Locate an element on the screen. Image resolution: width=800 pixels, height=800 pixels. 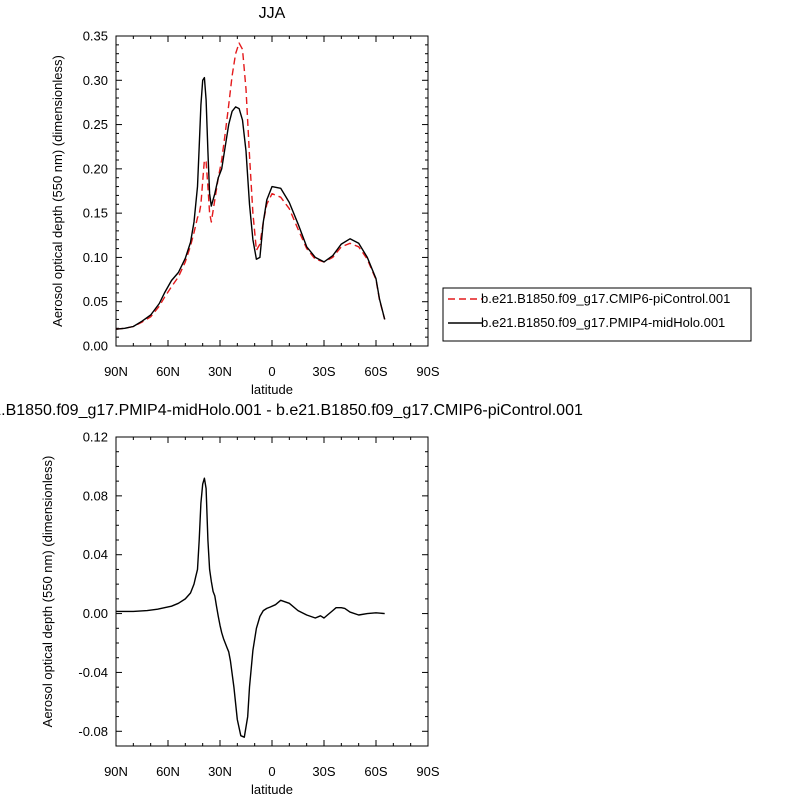
y-tick-label: -0.08 is located at coordinates (93, 731).